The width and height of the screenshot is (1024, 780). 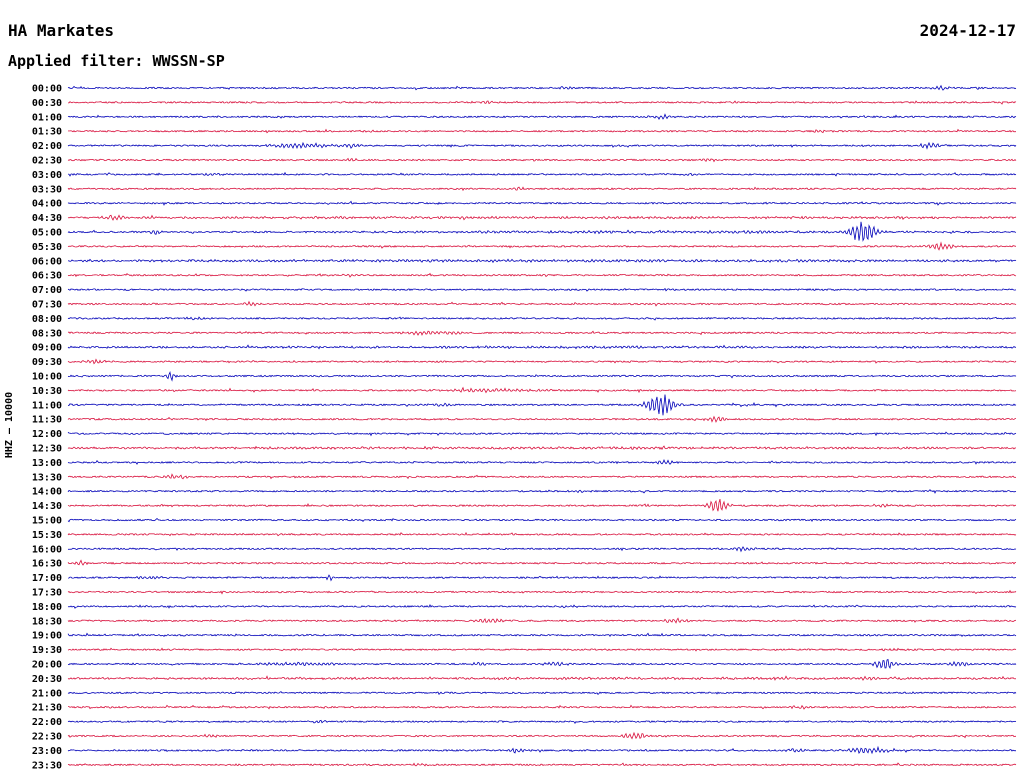 What do you see at coordinates (542, 246) in the screenshot?
I see `trace-row-05:30` at bounding box center [542, 246].